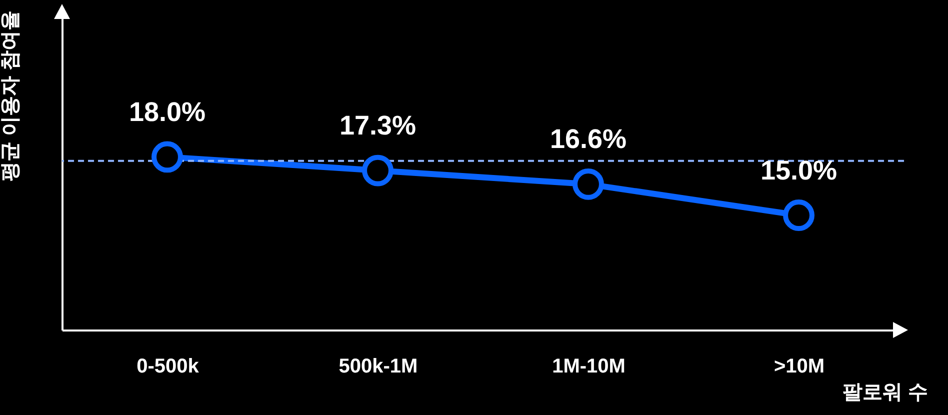 This screenshot has width=948, height=415. Describe the element at coordinates (11, 96) in the screenshot. I see `y-axis-title: 평균 이용자 참여율` at that location.